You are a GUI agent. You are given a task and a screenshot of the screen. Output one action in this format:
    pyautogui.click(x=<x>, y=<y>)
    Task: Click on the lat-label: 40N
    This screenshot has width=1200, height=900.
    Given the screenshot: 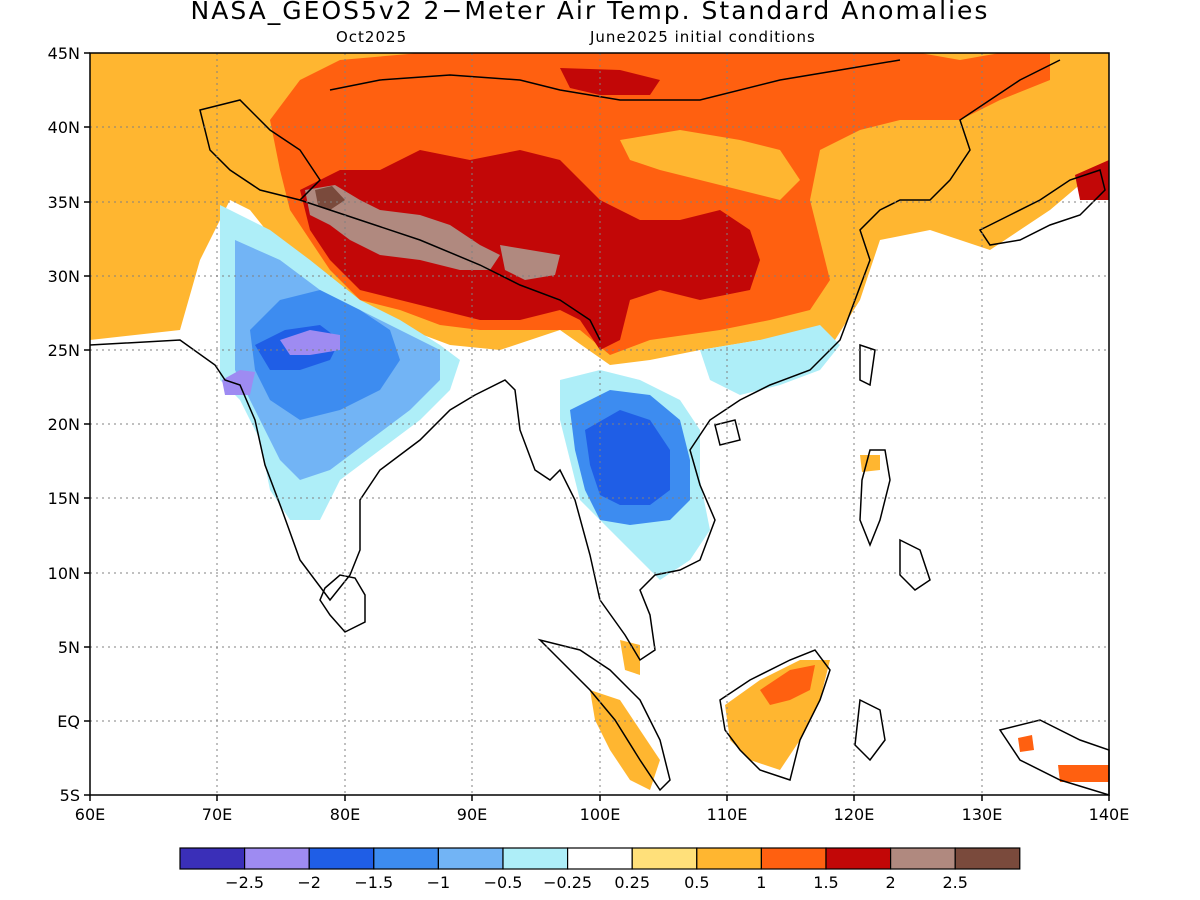 What is the action you would take?
    pyautogui.click(x=64, y=127)
    